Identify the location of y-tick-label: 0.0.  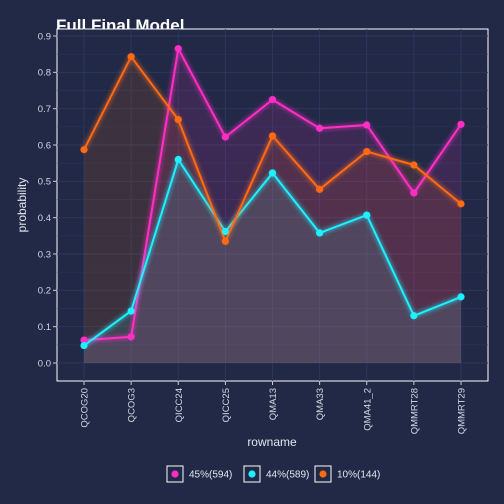
(44, 363).